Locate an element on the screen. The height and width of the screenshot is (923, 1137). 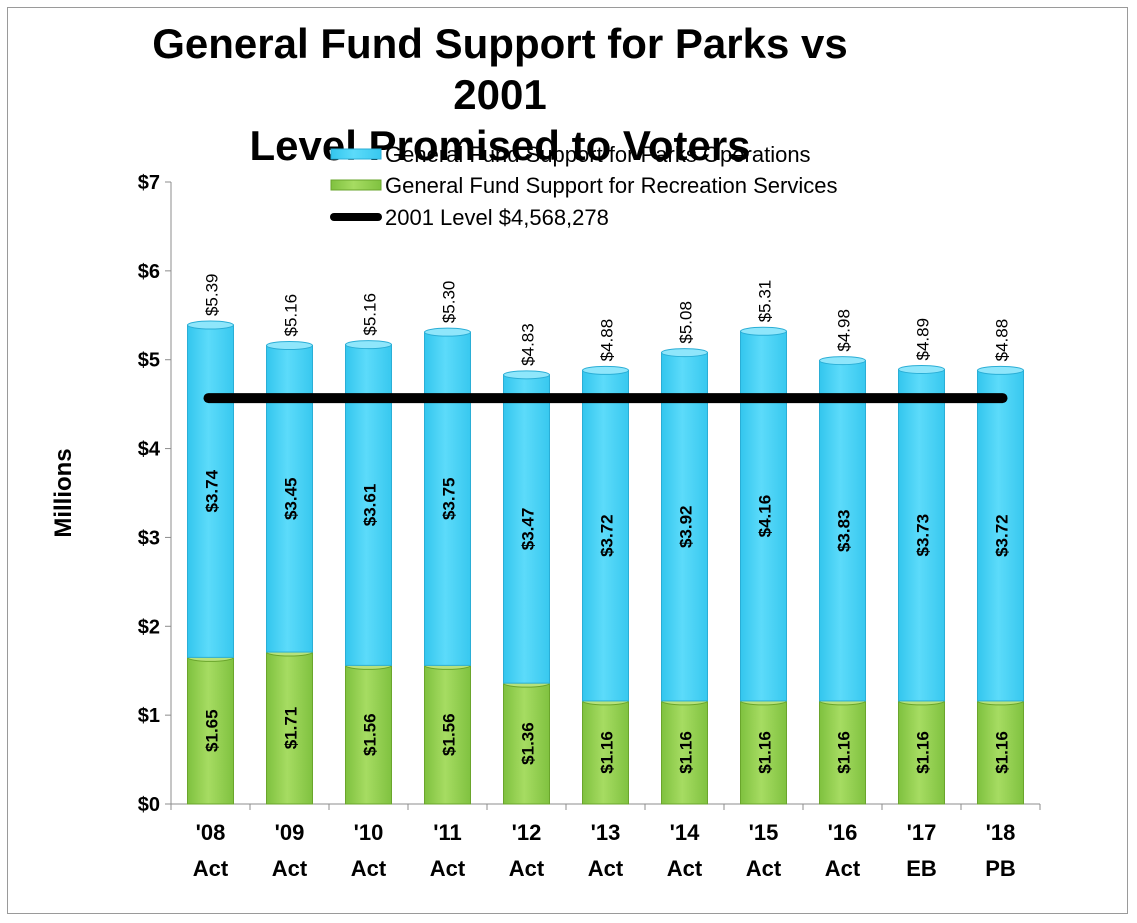
data-label-recreation: $1.36 is located at coordinates (528, 743).